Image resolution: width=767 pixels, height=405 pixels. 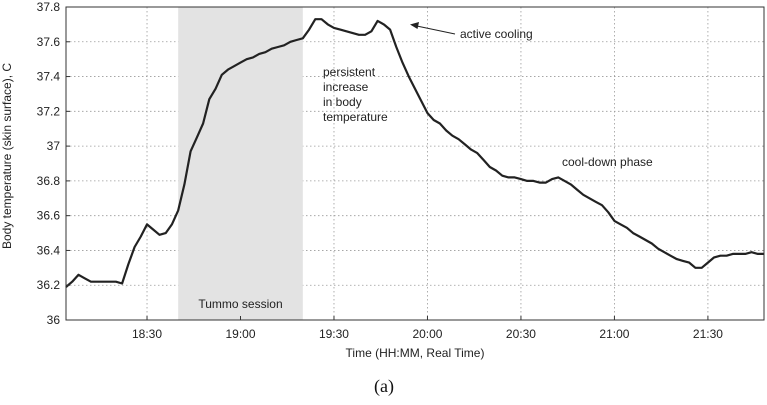 What do you see at coordinates (427, 334) in the screenshot?
I see `x-tick-label: 20:00` at bounding box center [427, 334].